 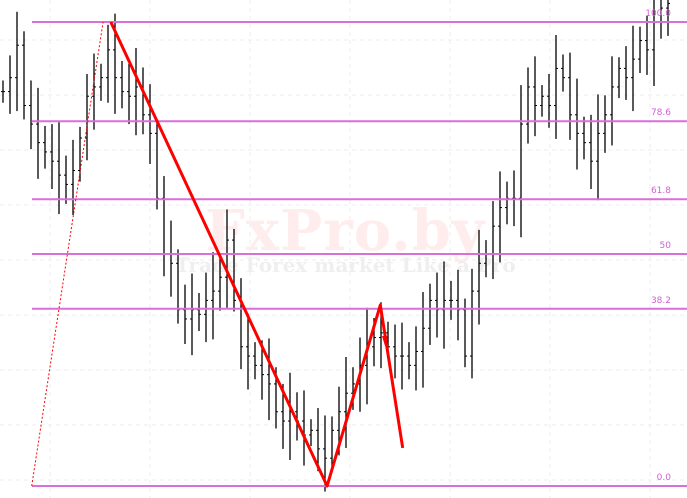 I want to click on fib-level-label: 78.6, so click(x=660, y=113).